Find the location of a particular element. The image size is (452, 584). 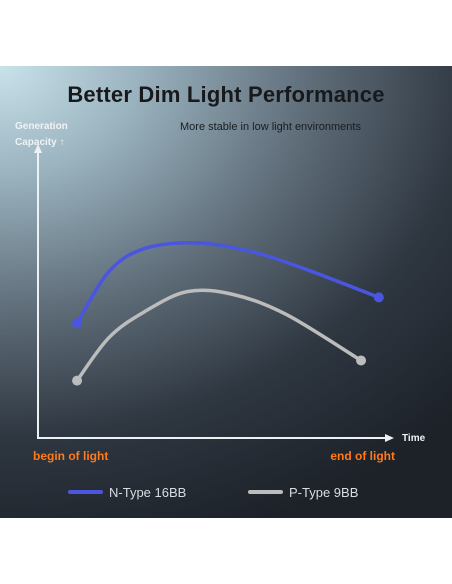

series-line-p-type is located at coordinates (219, 335).